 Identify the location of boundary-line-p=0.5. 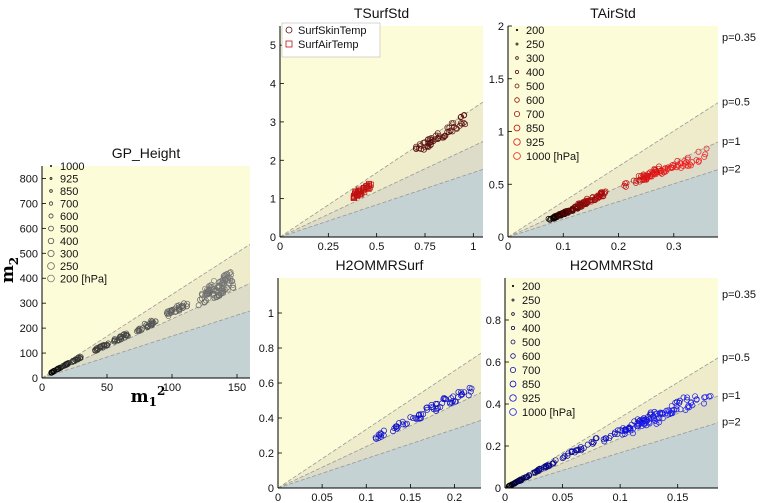
(381, 169).